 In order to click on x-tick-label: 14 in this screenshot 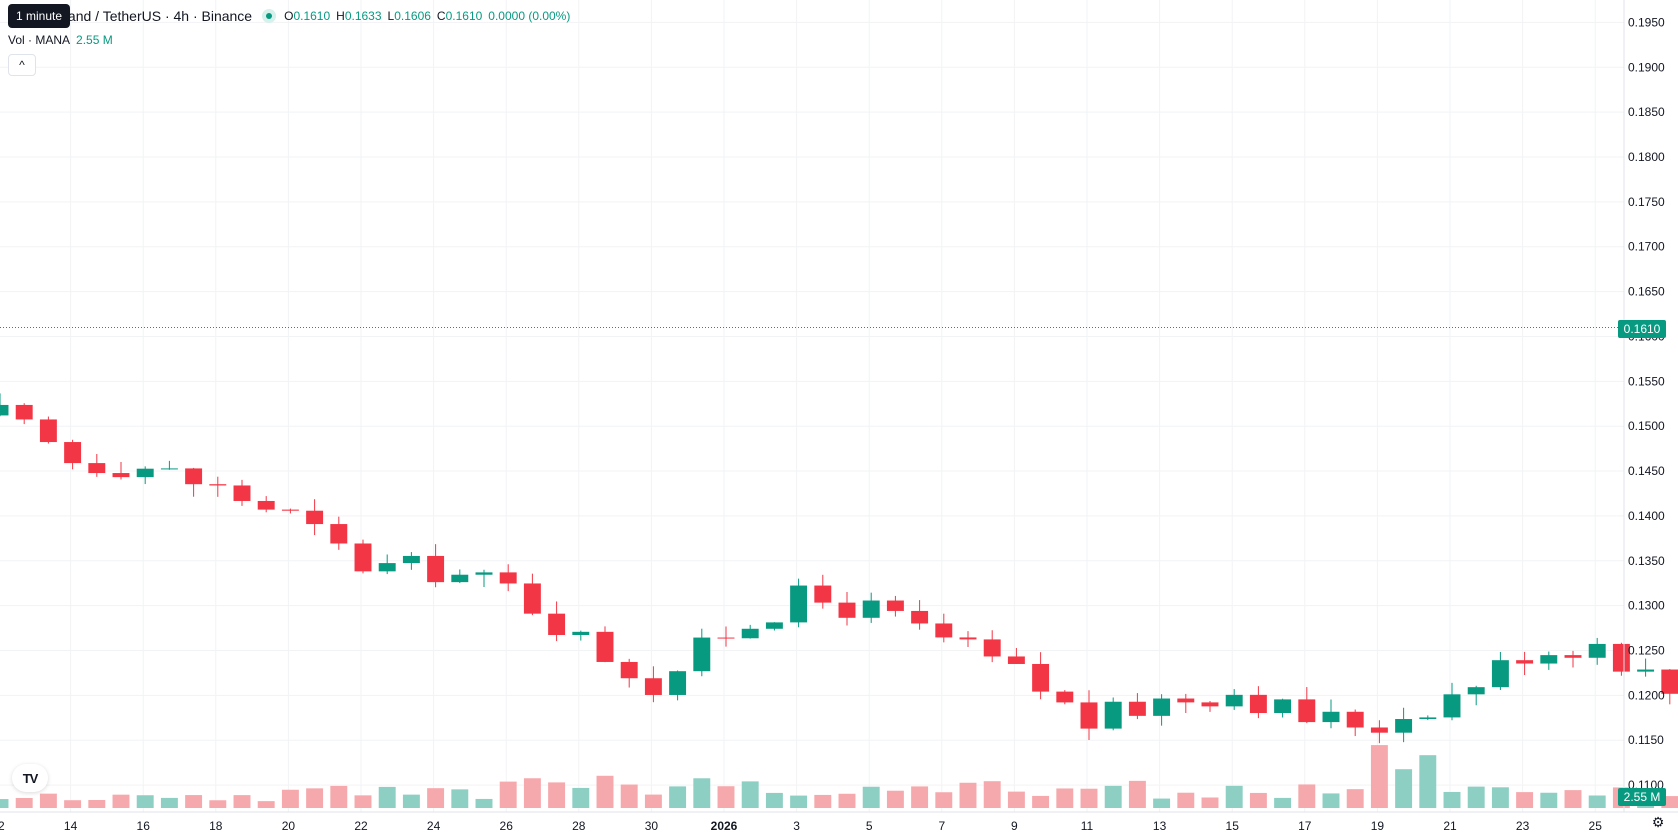, I will do `click(71, 826)`.